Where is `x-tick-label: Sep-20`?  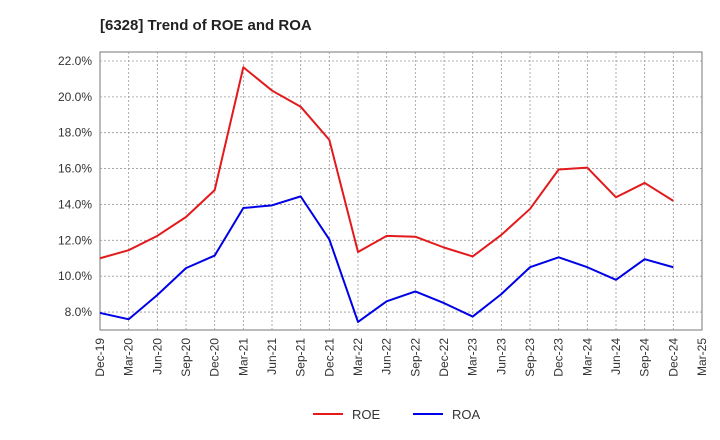 x-tick-label: Sep-20 is located at coordinates (186, 357).